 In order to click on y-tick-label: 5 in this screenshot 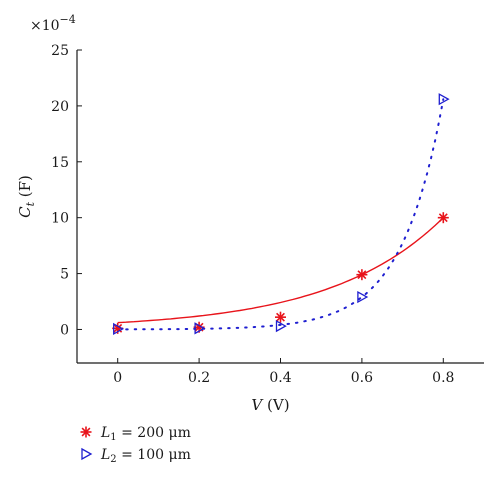, I will do `click(64, 275)`.